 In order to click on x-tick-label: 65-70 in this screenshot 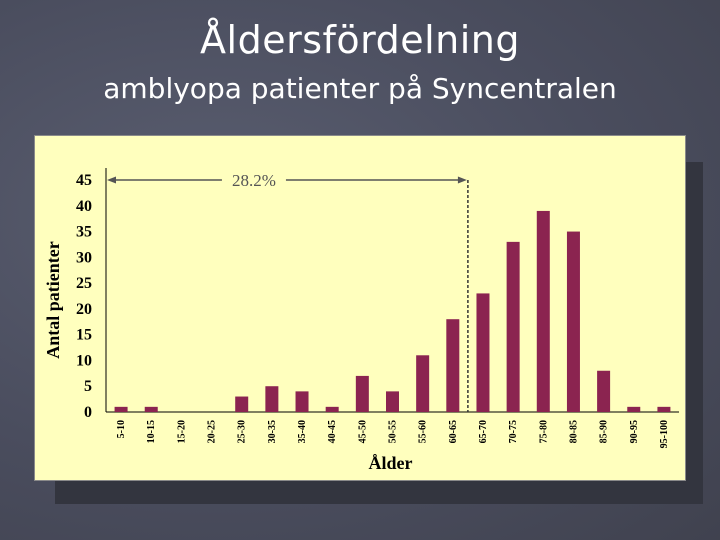, I will do `click(483, 431)`.